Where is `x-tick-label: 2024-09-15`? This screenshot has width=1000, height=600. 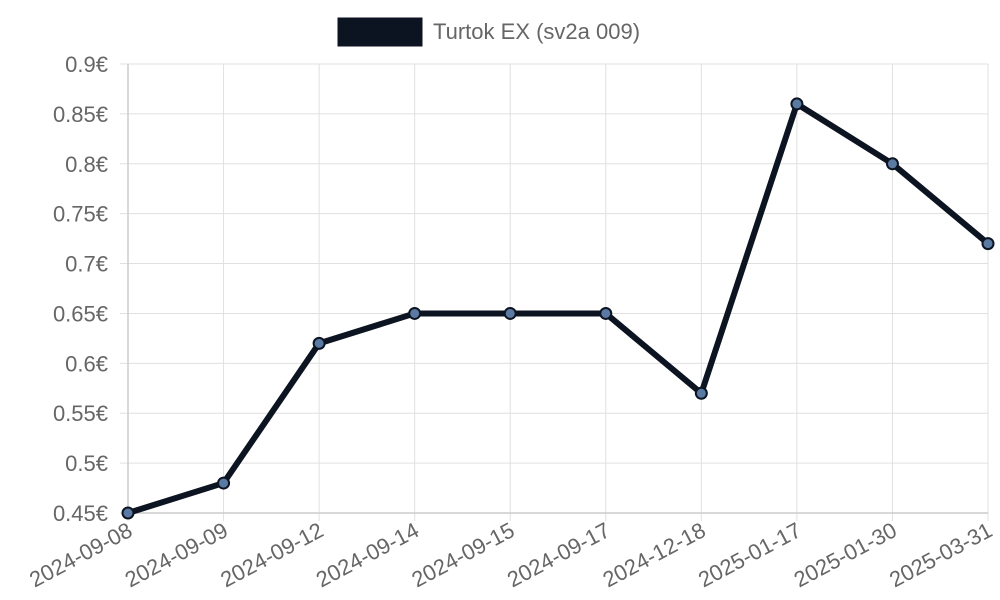 x-tick-label: 2024-09-15 is located at coordinates (462, 554).